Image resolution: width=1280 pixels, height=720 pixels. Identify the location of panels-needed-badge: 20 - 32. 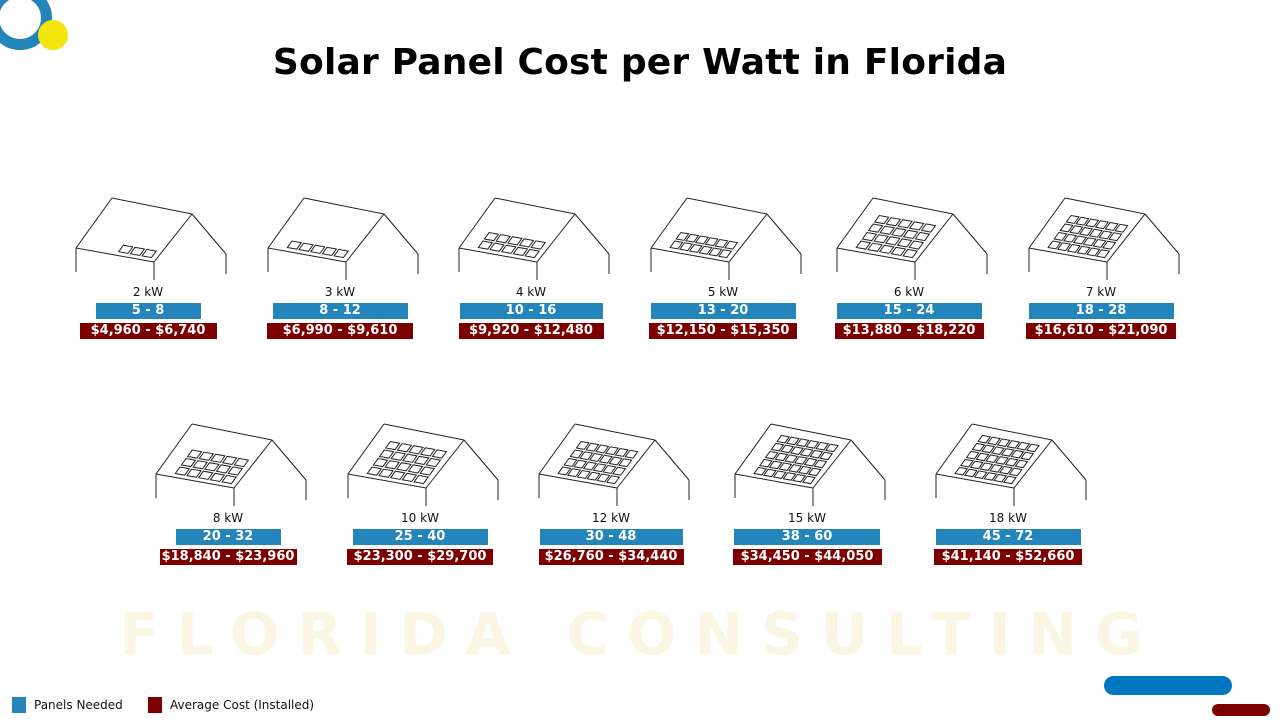
(228, 537).